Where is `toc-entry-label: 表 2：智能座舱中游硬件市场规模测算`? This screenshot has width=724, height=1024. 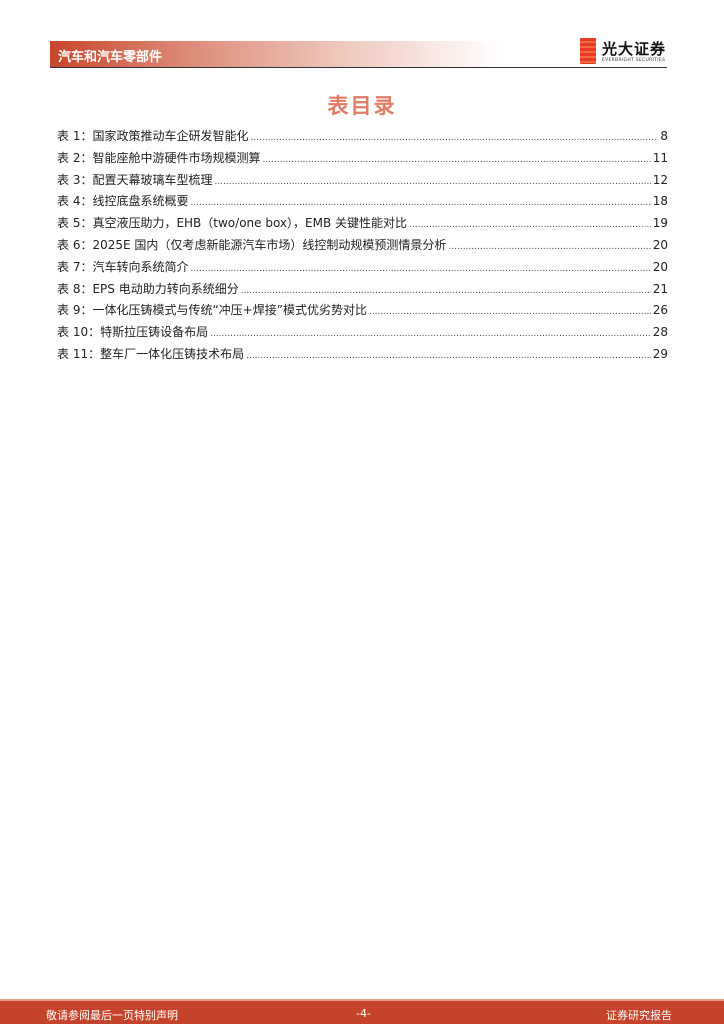 toc-entry-label: 表 2：智能座舱中游硬件市场规模测算 is located at coordinates (159, 157).